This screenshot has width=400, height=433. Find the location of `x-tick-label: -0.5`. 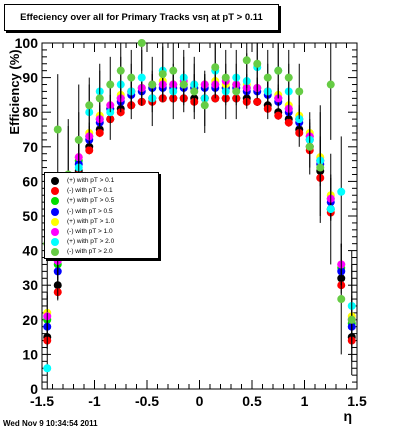

x-tick-label: -0.5 is located at coordinates (147, 401).